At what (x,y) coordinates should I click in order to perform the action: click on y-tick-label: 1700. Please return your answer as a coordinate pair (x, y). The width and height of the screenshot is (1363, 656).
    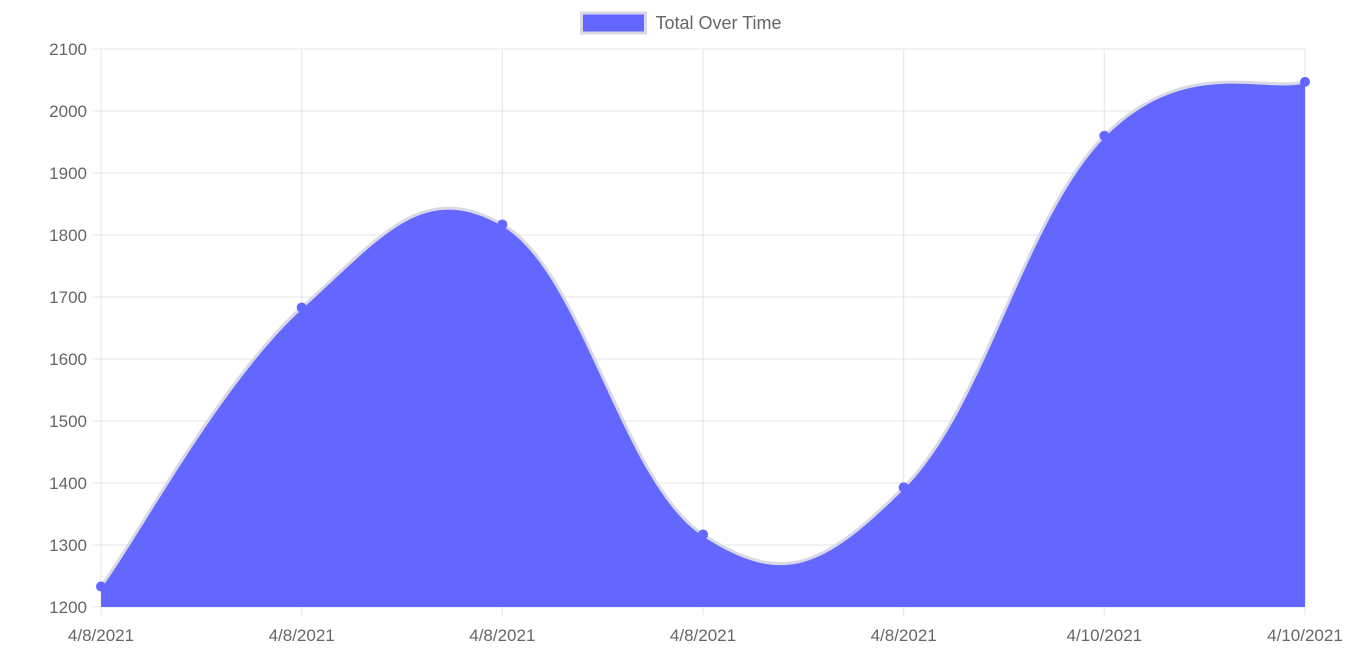
    Looking at the image, I should click on (68, 297).